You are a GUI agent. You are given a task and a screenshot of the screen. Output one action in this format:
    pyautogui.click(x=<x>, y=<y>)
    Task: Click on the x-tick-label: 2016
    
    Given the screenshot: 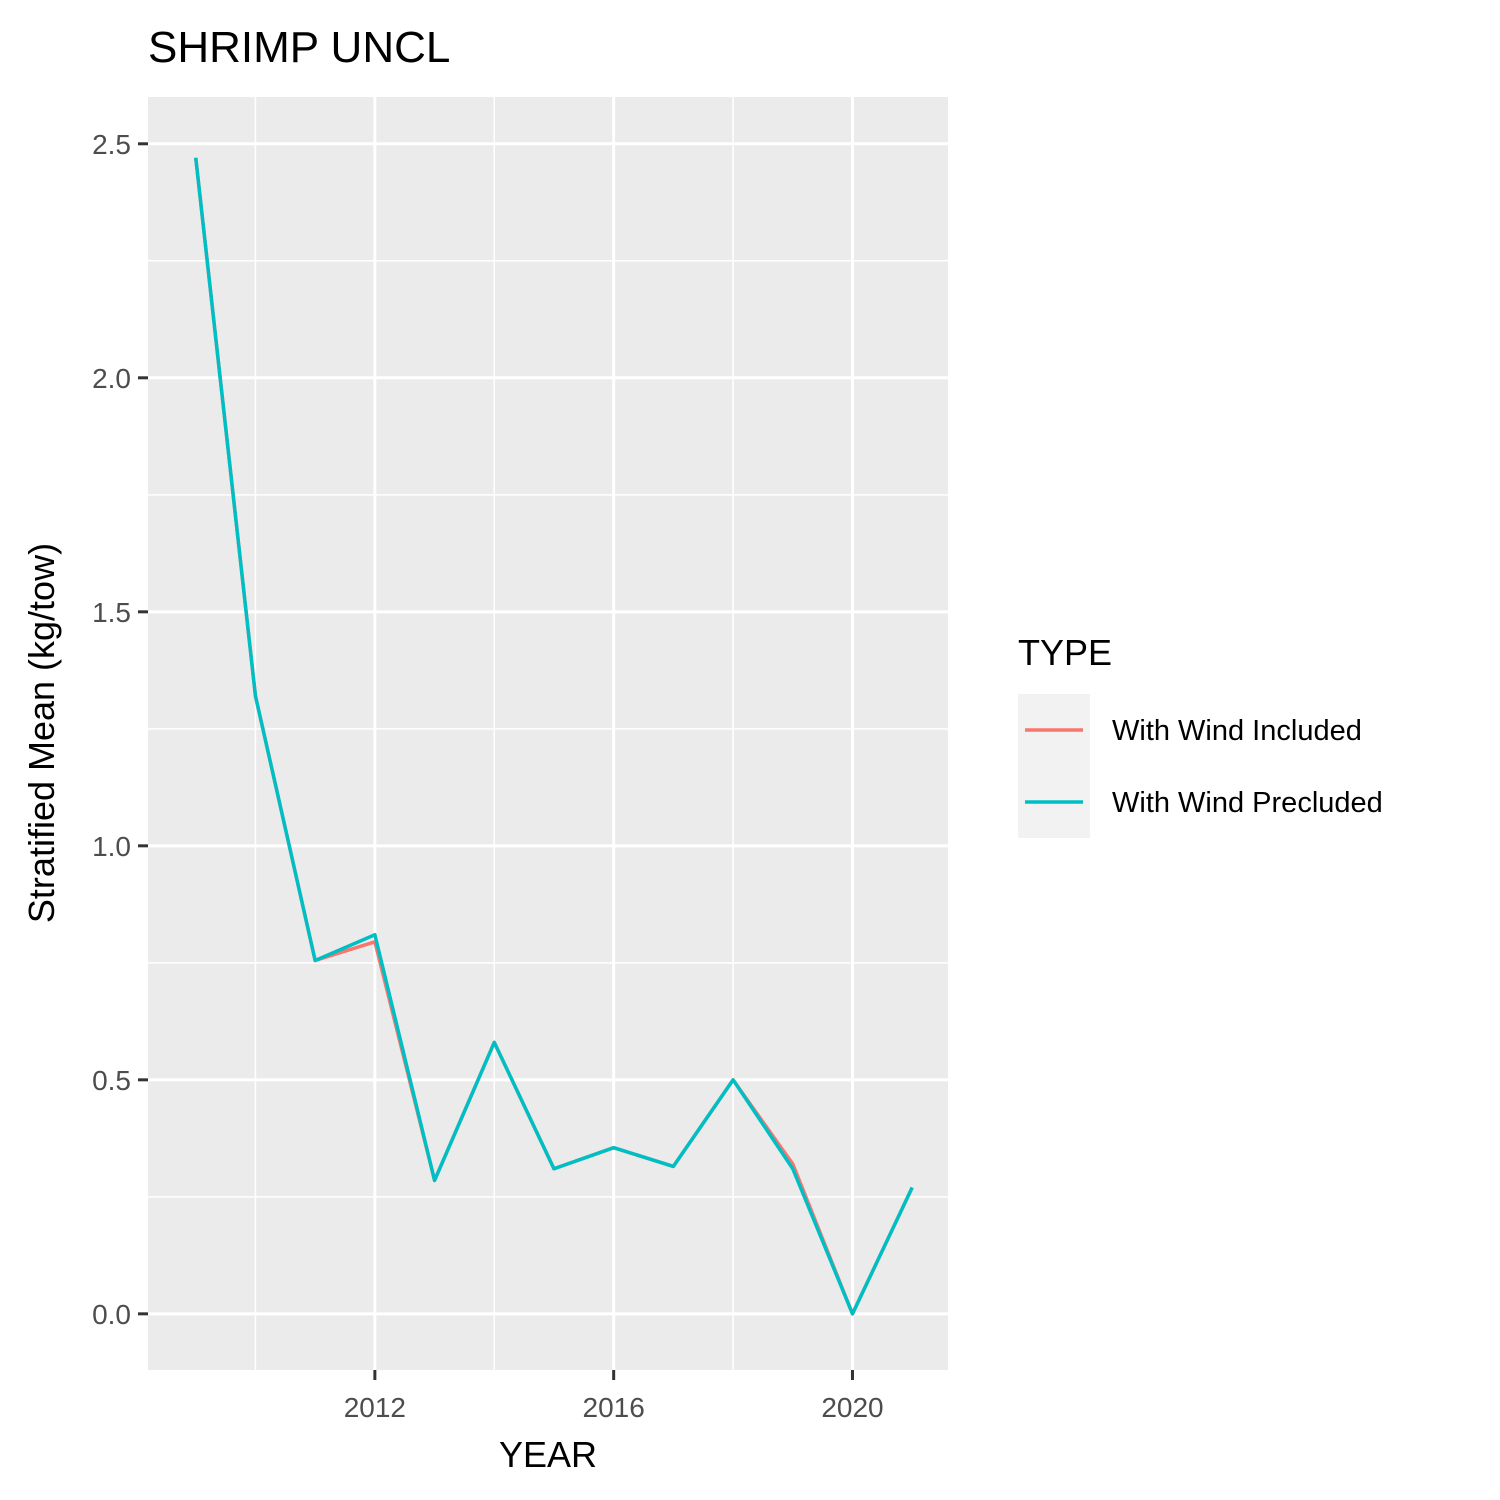 What is the action you would take?
    pyautogui.click(x=614, y=1407)
    